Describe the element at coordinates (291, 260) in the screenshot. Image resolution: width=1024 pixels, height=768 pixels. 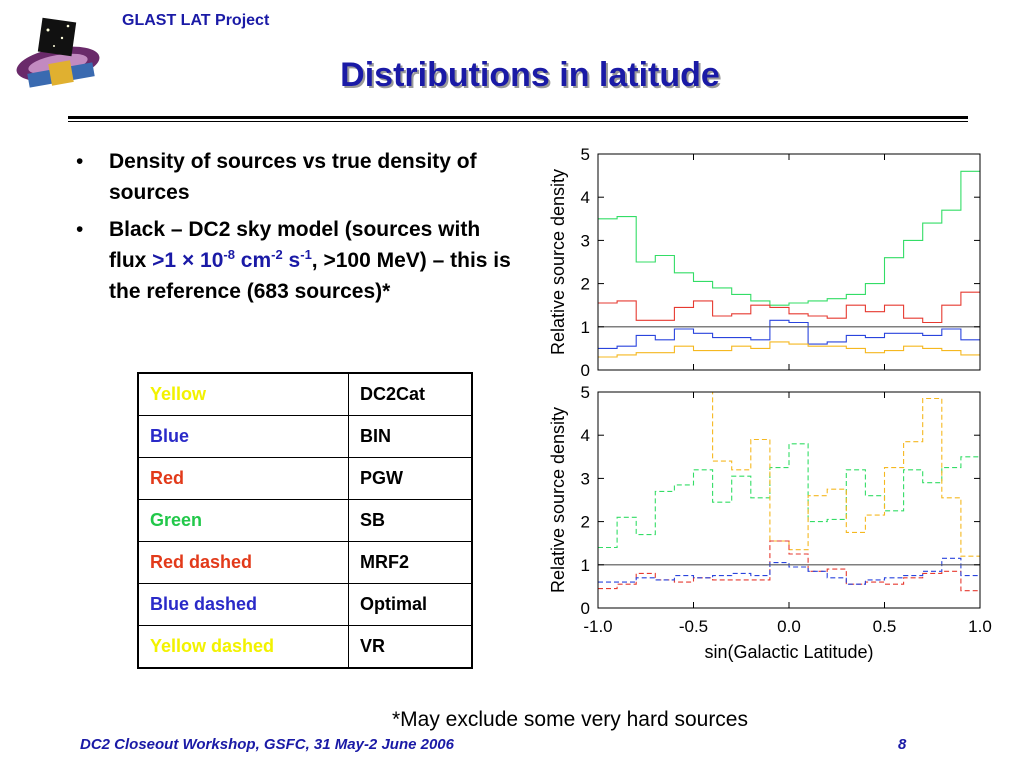
I see `flux-unit-s: s` at that location.